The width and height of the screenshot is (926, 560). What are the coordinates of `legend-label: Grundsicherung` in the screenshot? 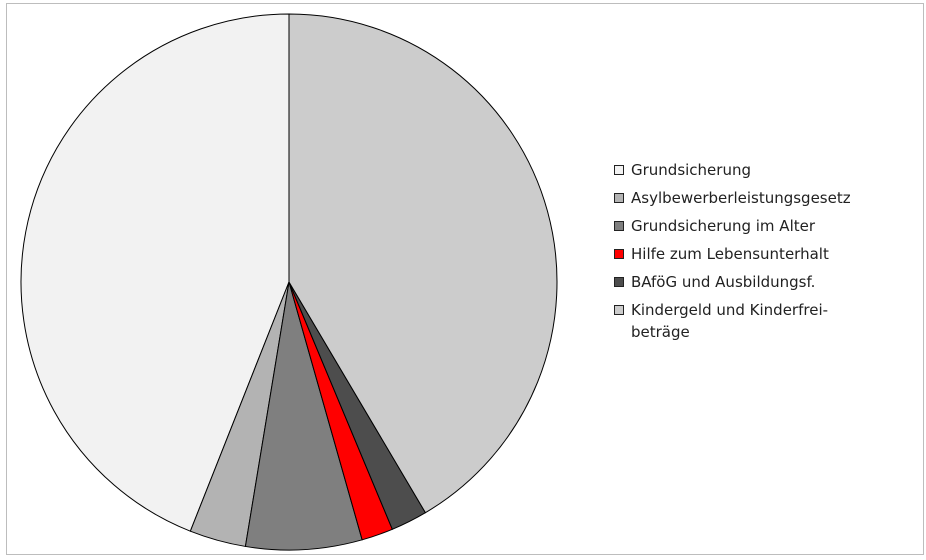 It's located at (691, 170).